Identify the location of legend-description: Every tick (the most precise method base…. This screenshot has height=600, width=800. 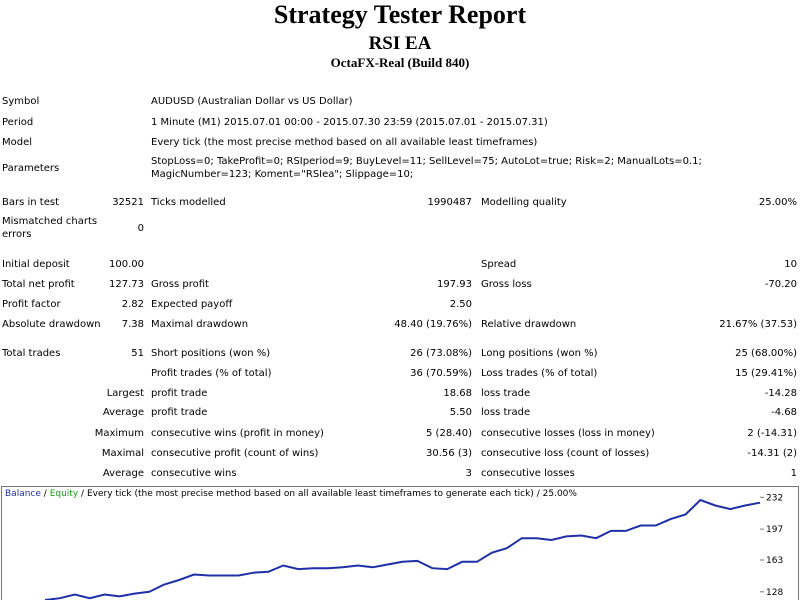
(310, 494).